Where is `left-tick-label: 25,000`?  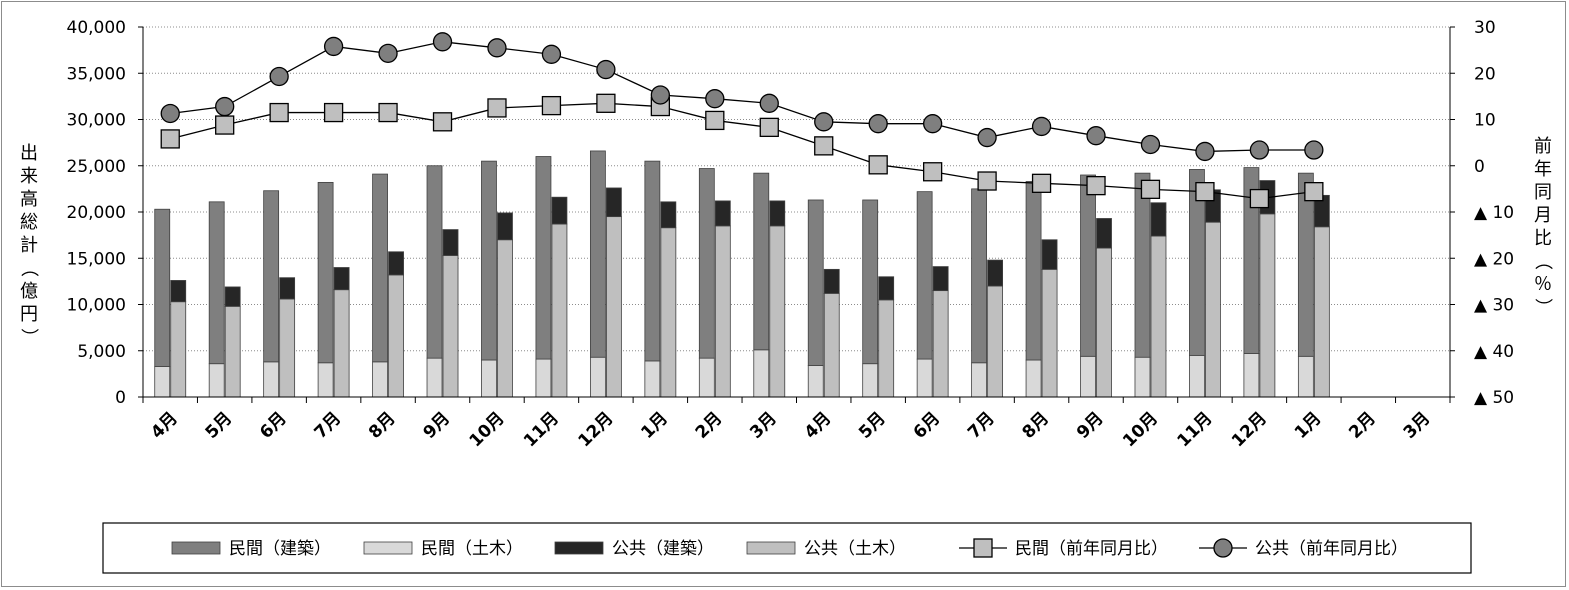 left-tick-label: 25,000 is located at coordinates (96, 167).